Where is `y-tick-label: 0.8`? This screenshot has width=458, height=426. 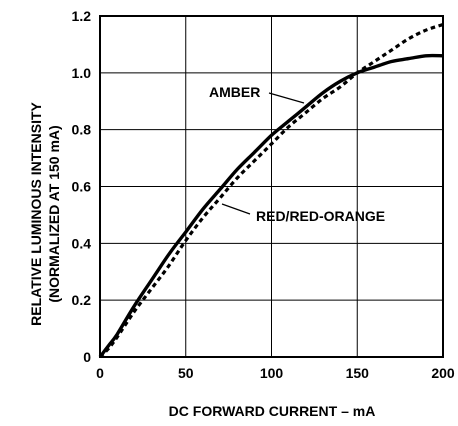
y-tick-label: 0.8 is located at coordinates (82, 130).